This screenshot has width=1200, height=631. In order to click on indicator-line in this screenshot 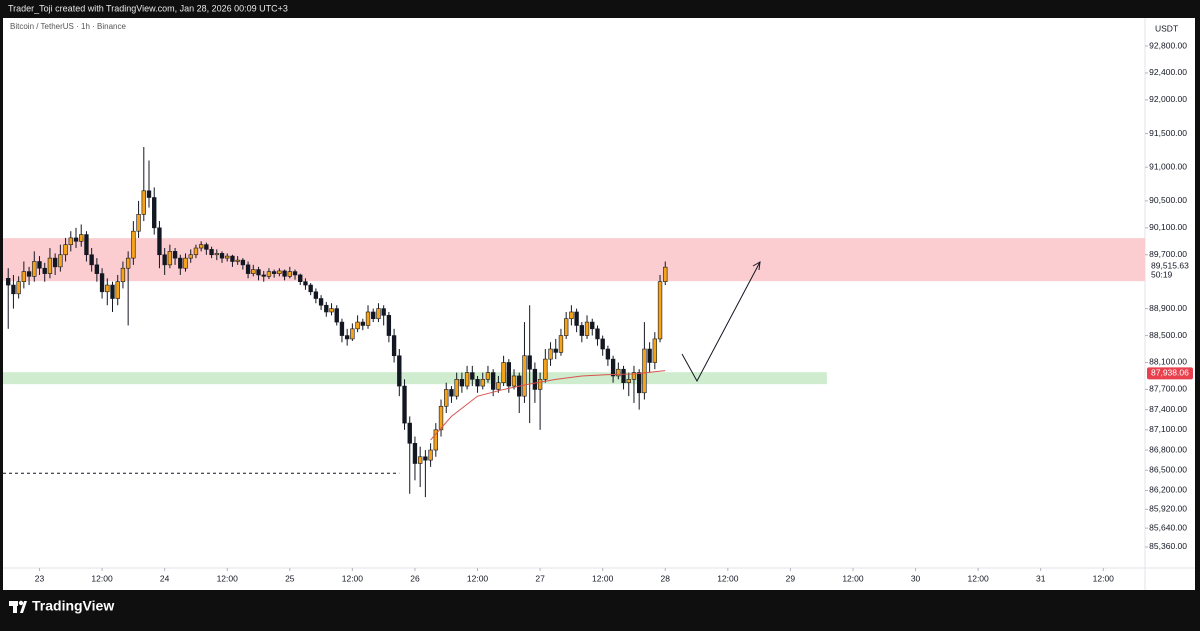, I will do `click(548, 405)`.